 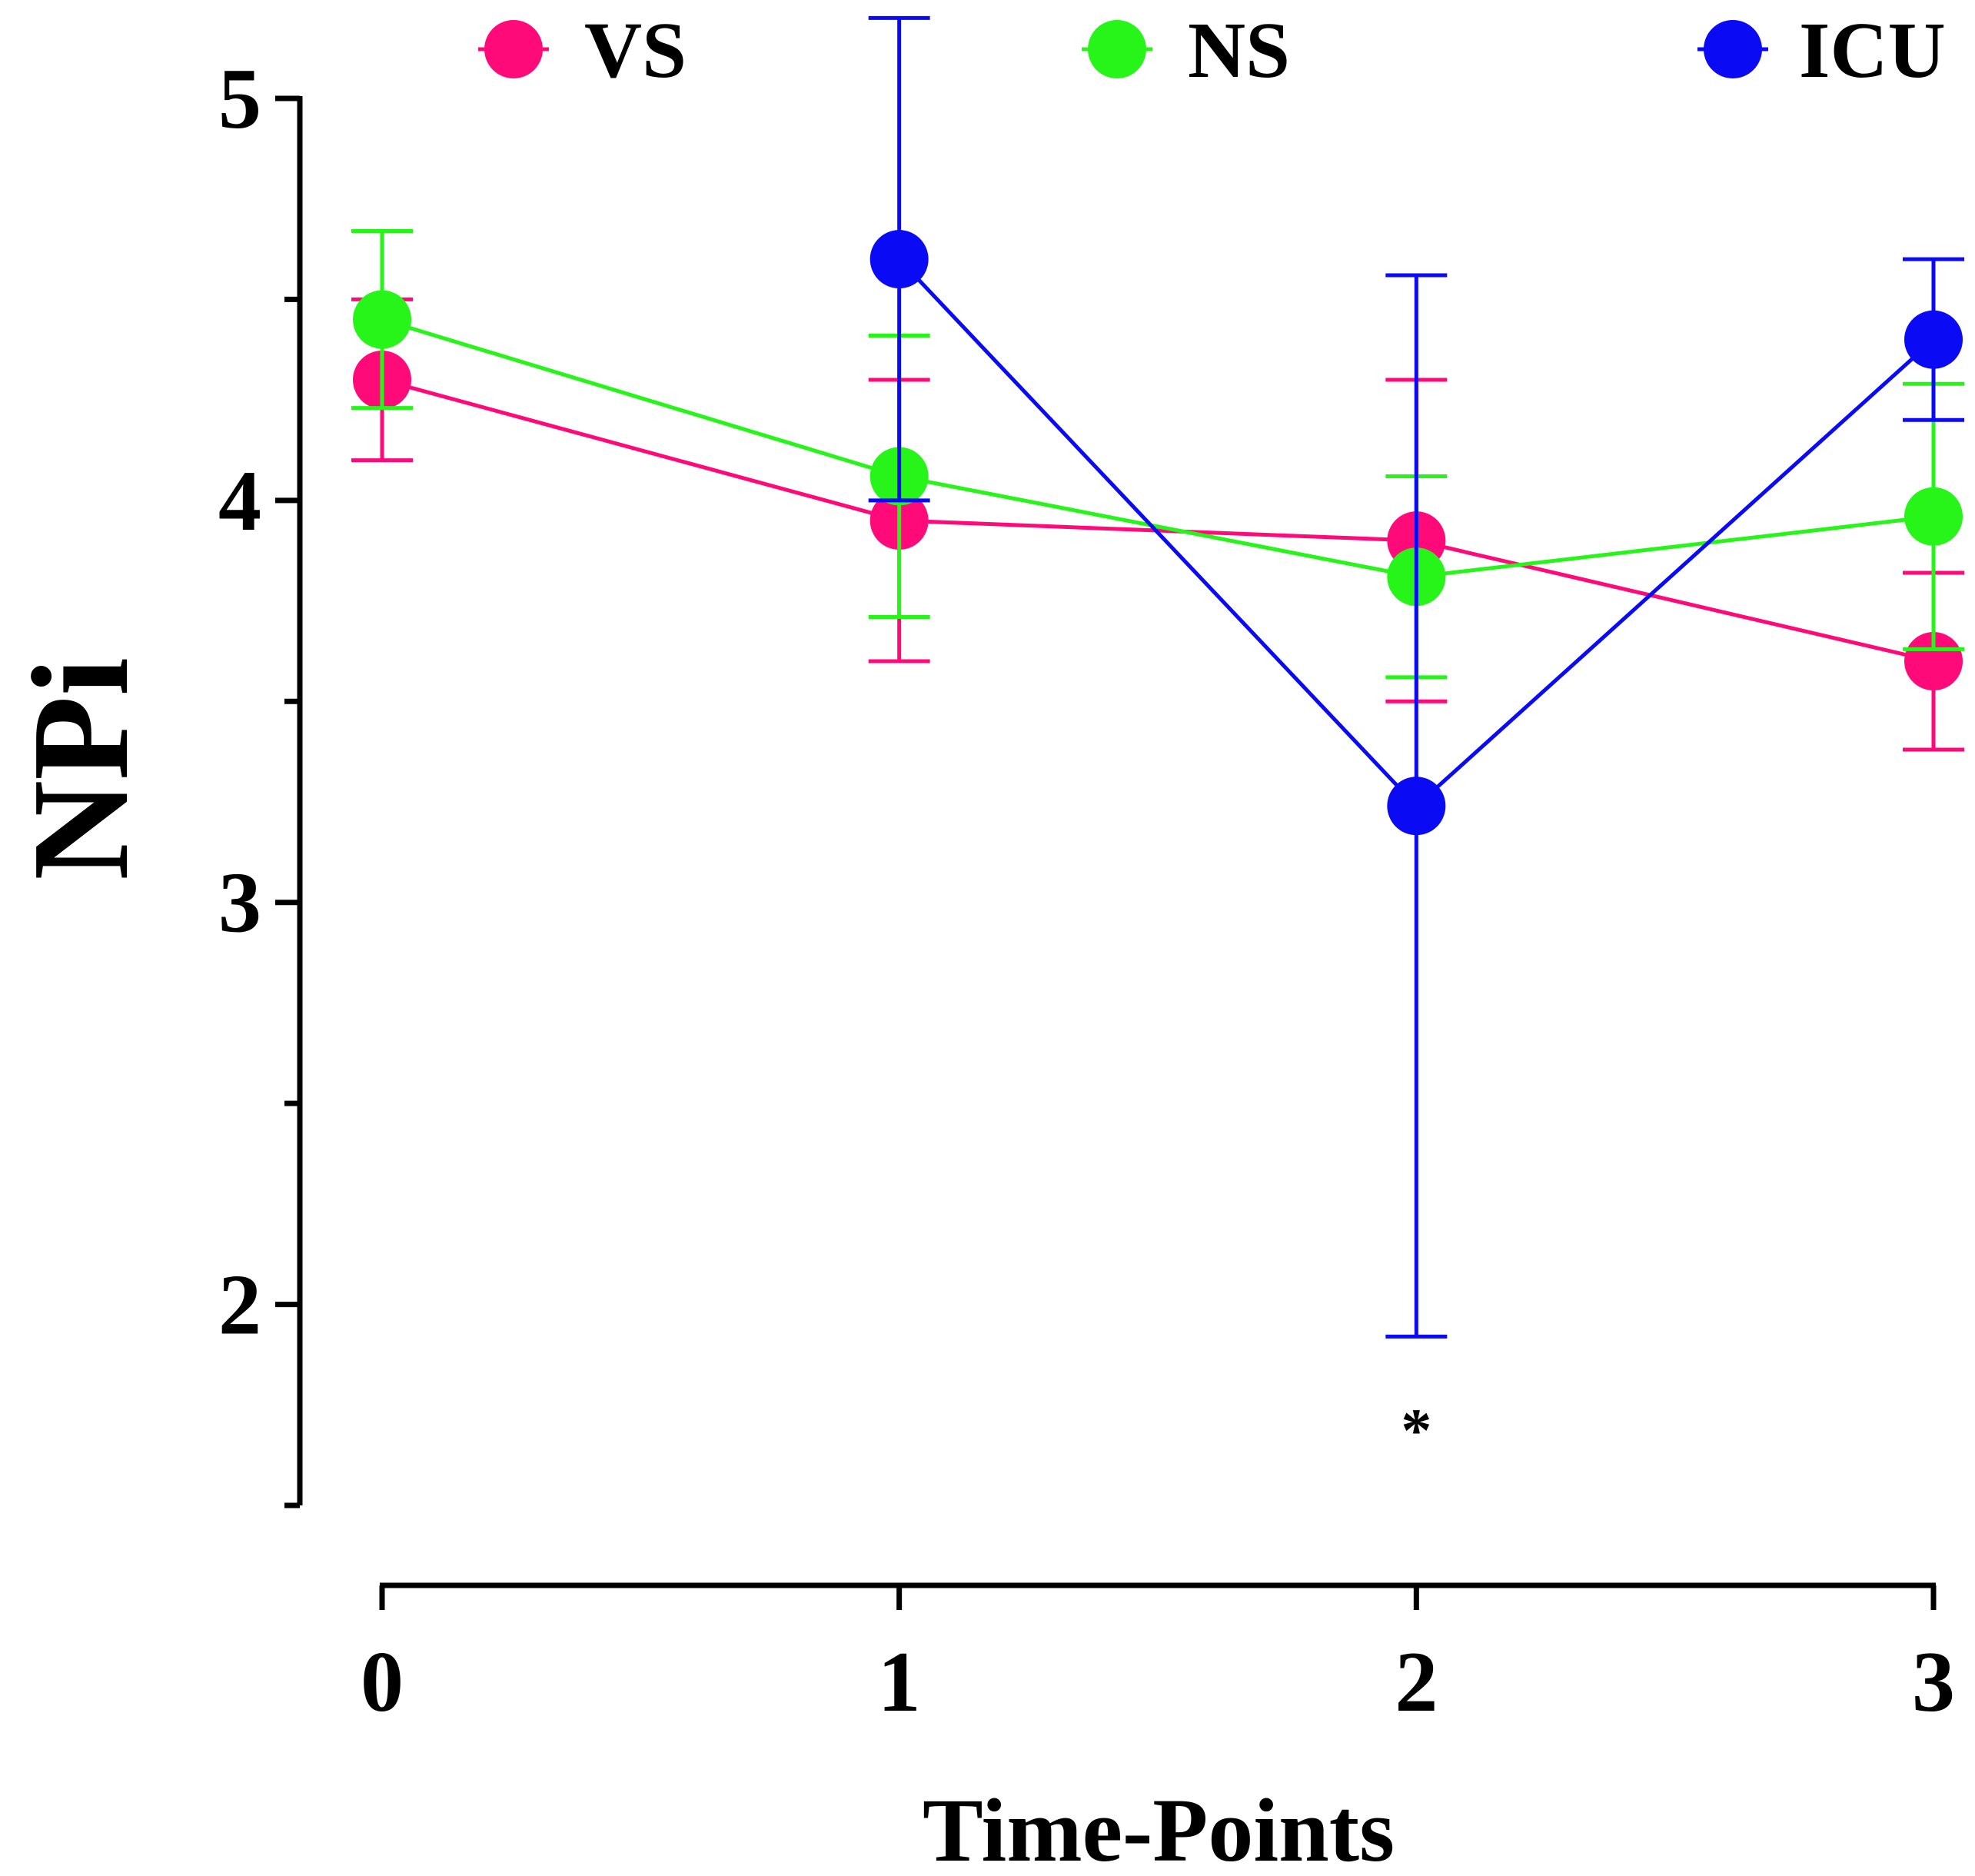 What do you see at coordinates (81, 768) in the screenshot?
I see `y-axis-label: NPi` at bounding box center [81, 768].